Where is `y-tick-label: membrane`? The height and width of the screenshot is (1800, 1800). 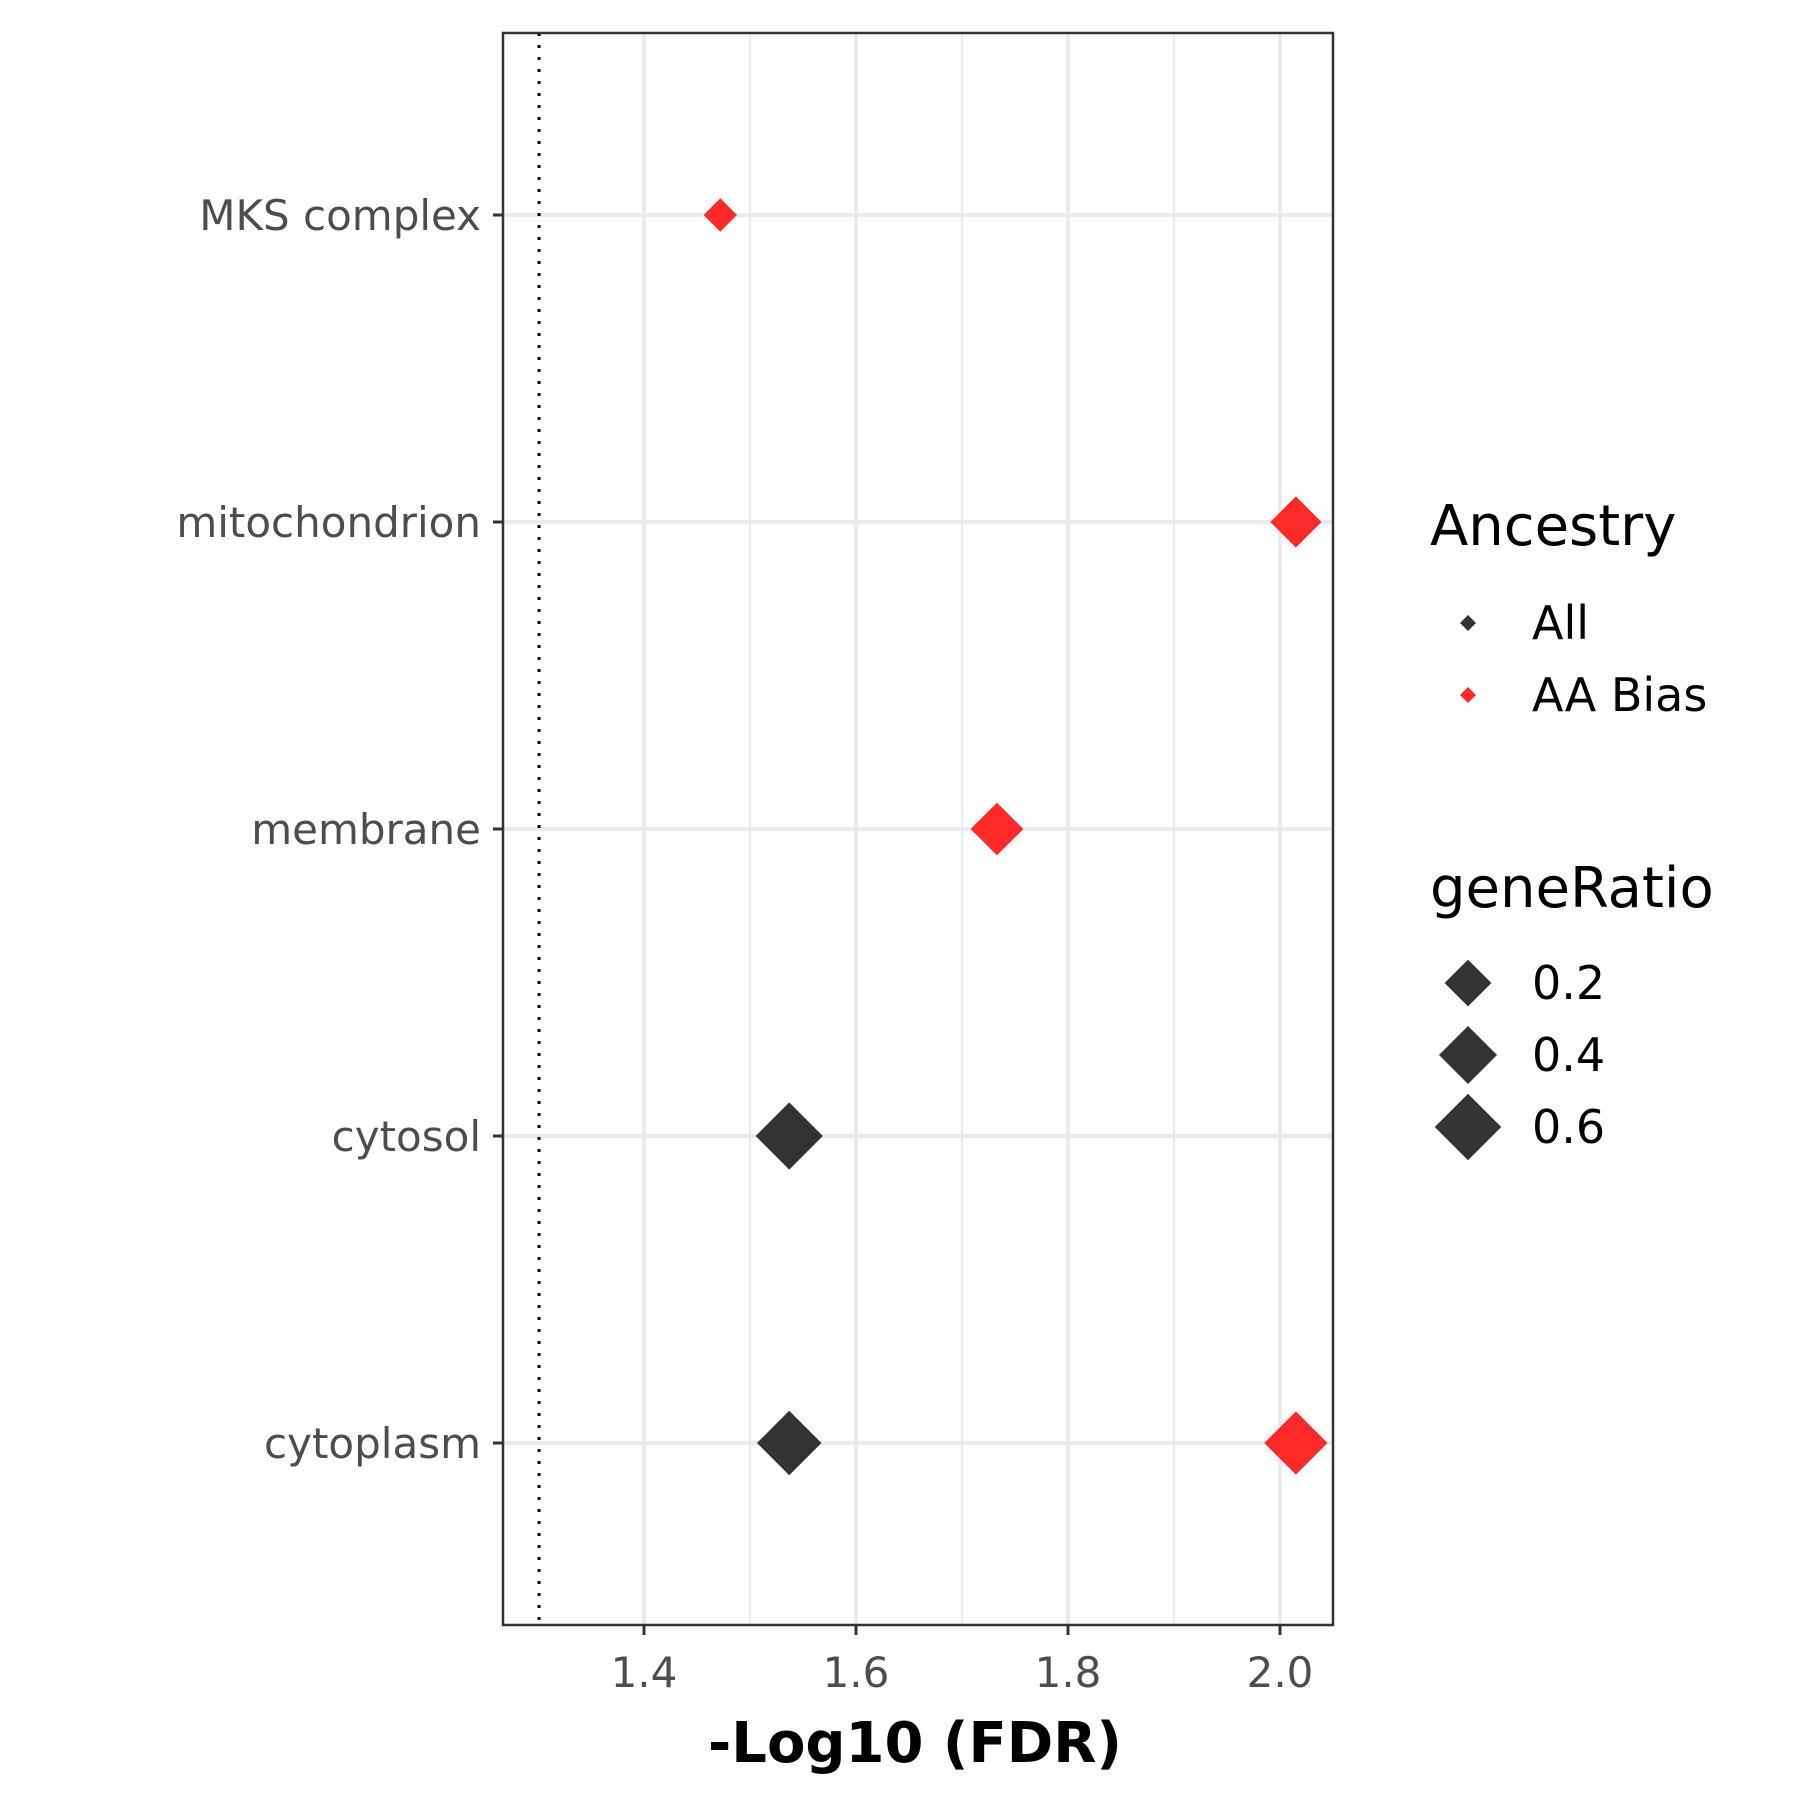 y-tick-label: membrane is located at coordinates (366, 829).